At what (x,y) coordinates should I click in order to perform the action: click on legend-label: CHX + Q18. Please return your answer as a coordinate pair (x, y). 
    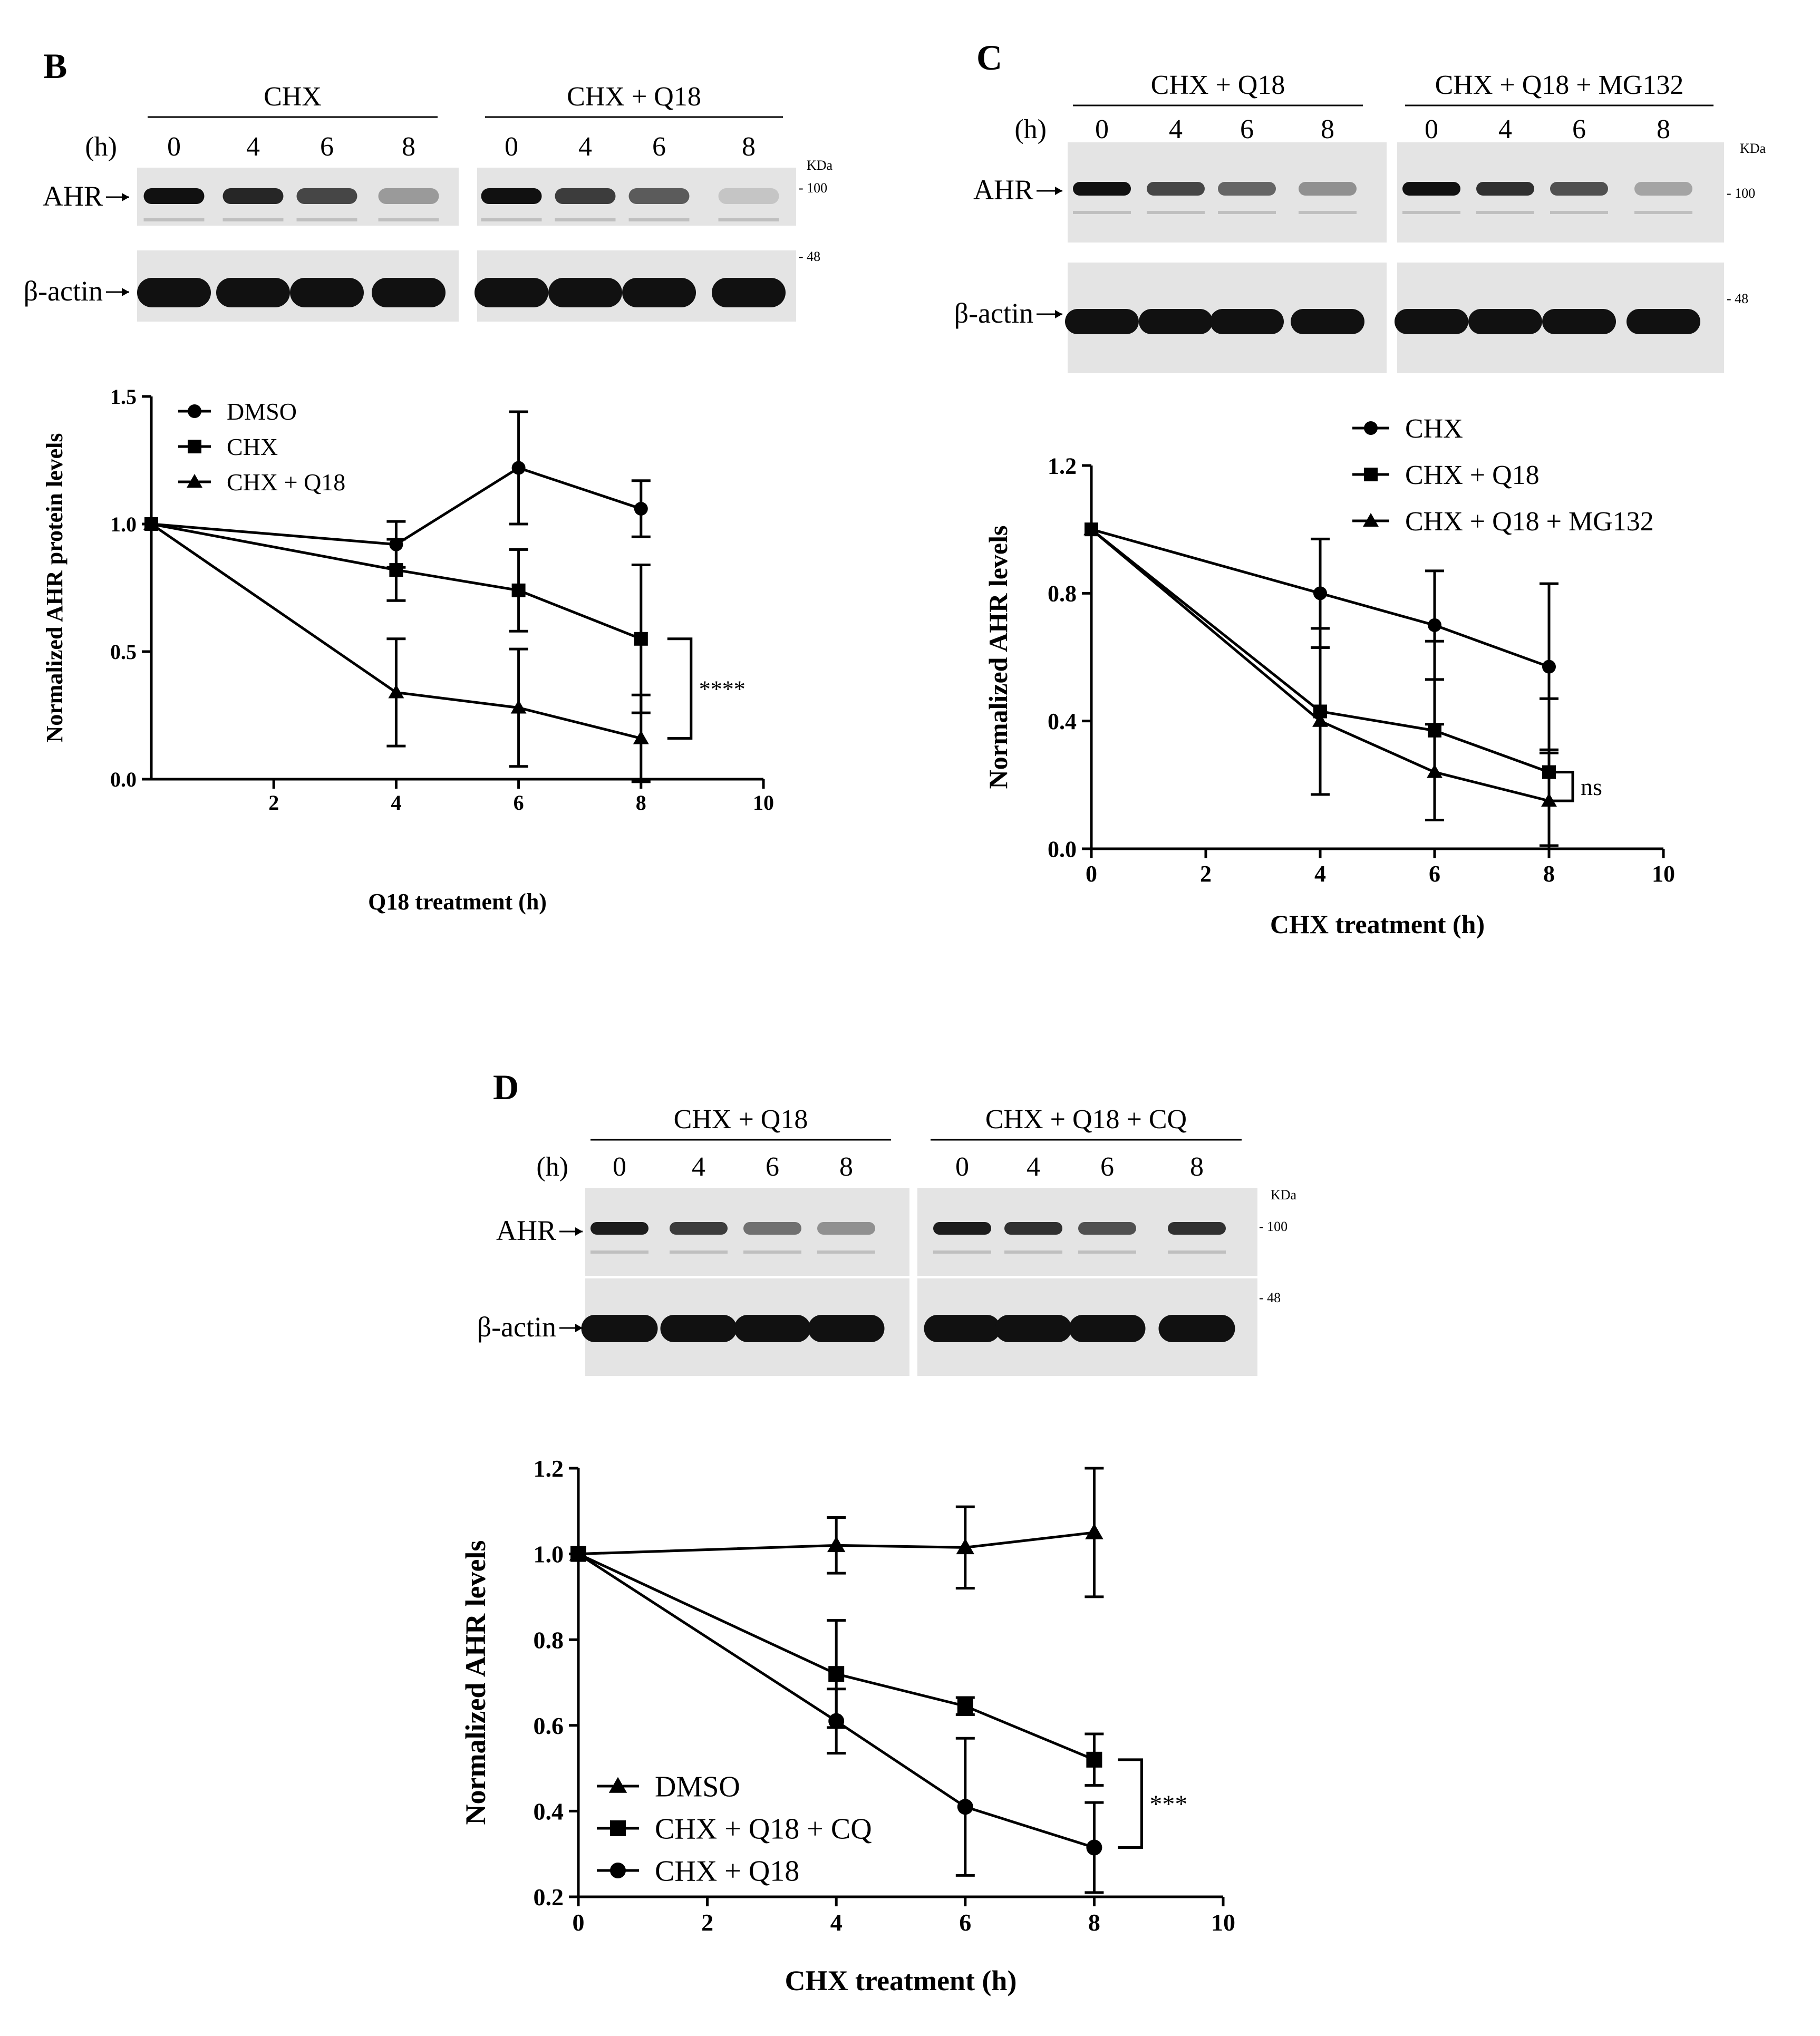
    Looking at the image, I should click on (727, 1872).